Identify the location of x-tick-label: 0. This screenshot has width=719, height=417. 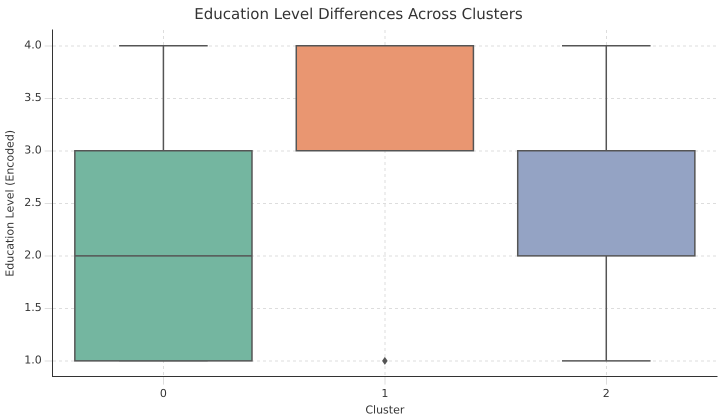
(163, 393).